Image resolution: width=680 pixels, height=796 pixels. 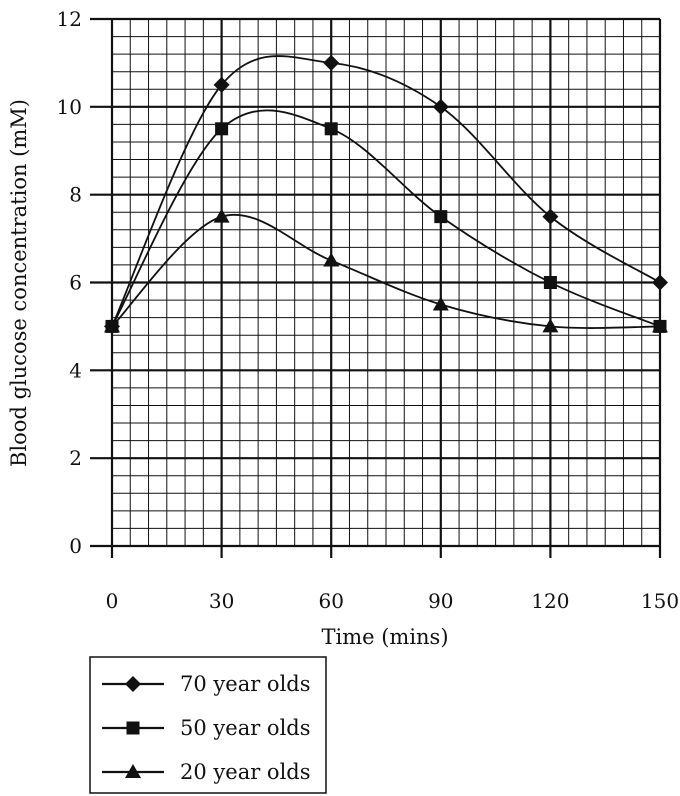 What do you see at coordinates (69, 19) in the screenshot?
I see `y-tick-label: 12` at bounding box center [69, 19].